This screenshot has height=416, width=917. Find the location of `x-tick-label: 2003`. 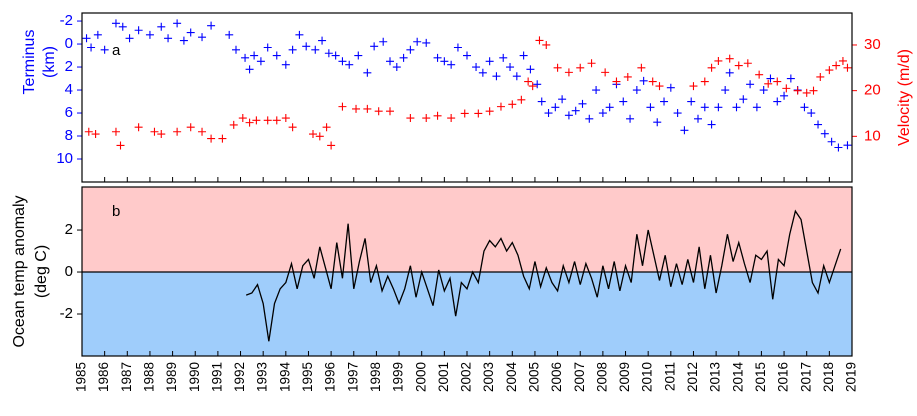

x-tick-label: 2003 is located at coordinates (488, 377).